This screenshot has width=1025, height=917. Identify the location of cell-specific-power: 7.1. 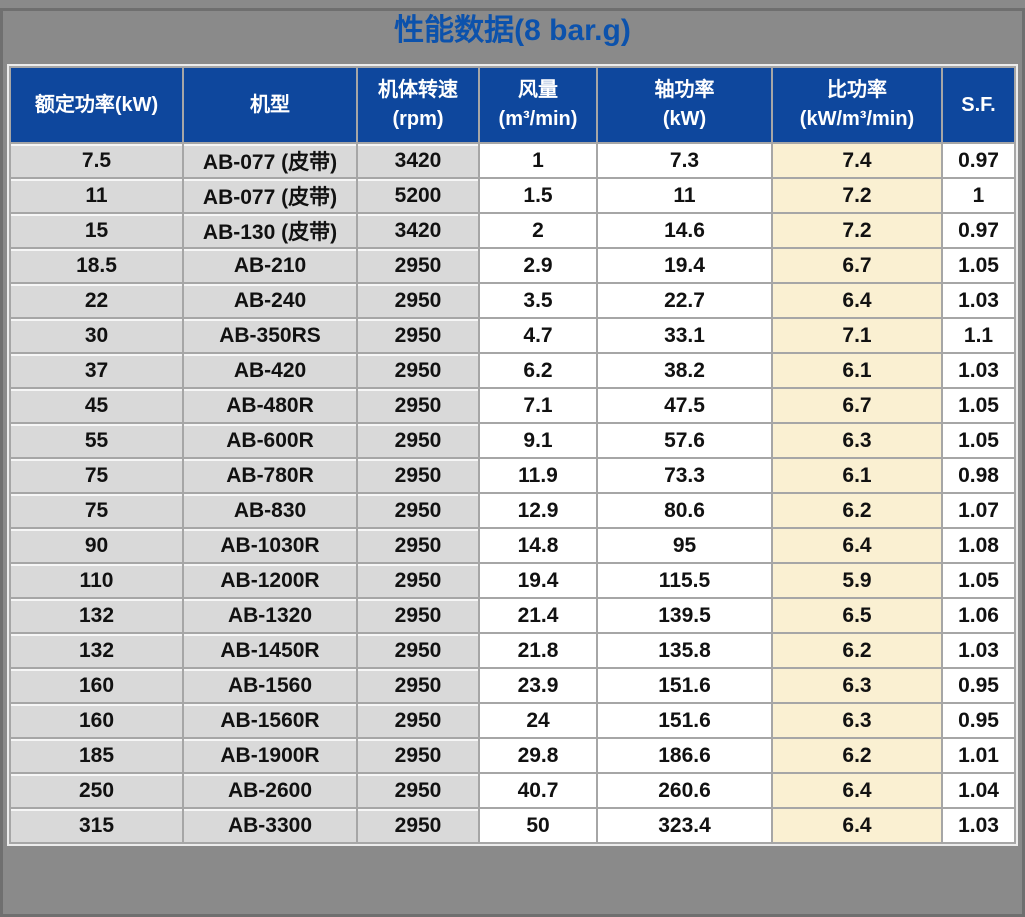
(857, 335).